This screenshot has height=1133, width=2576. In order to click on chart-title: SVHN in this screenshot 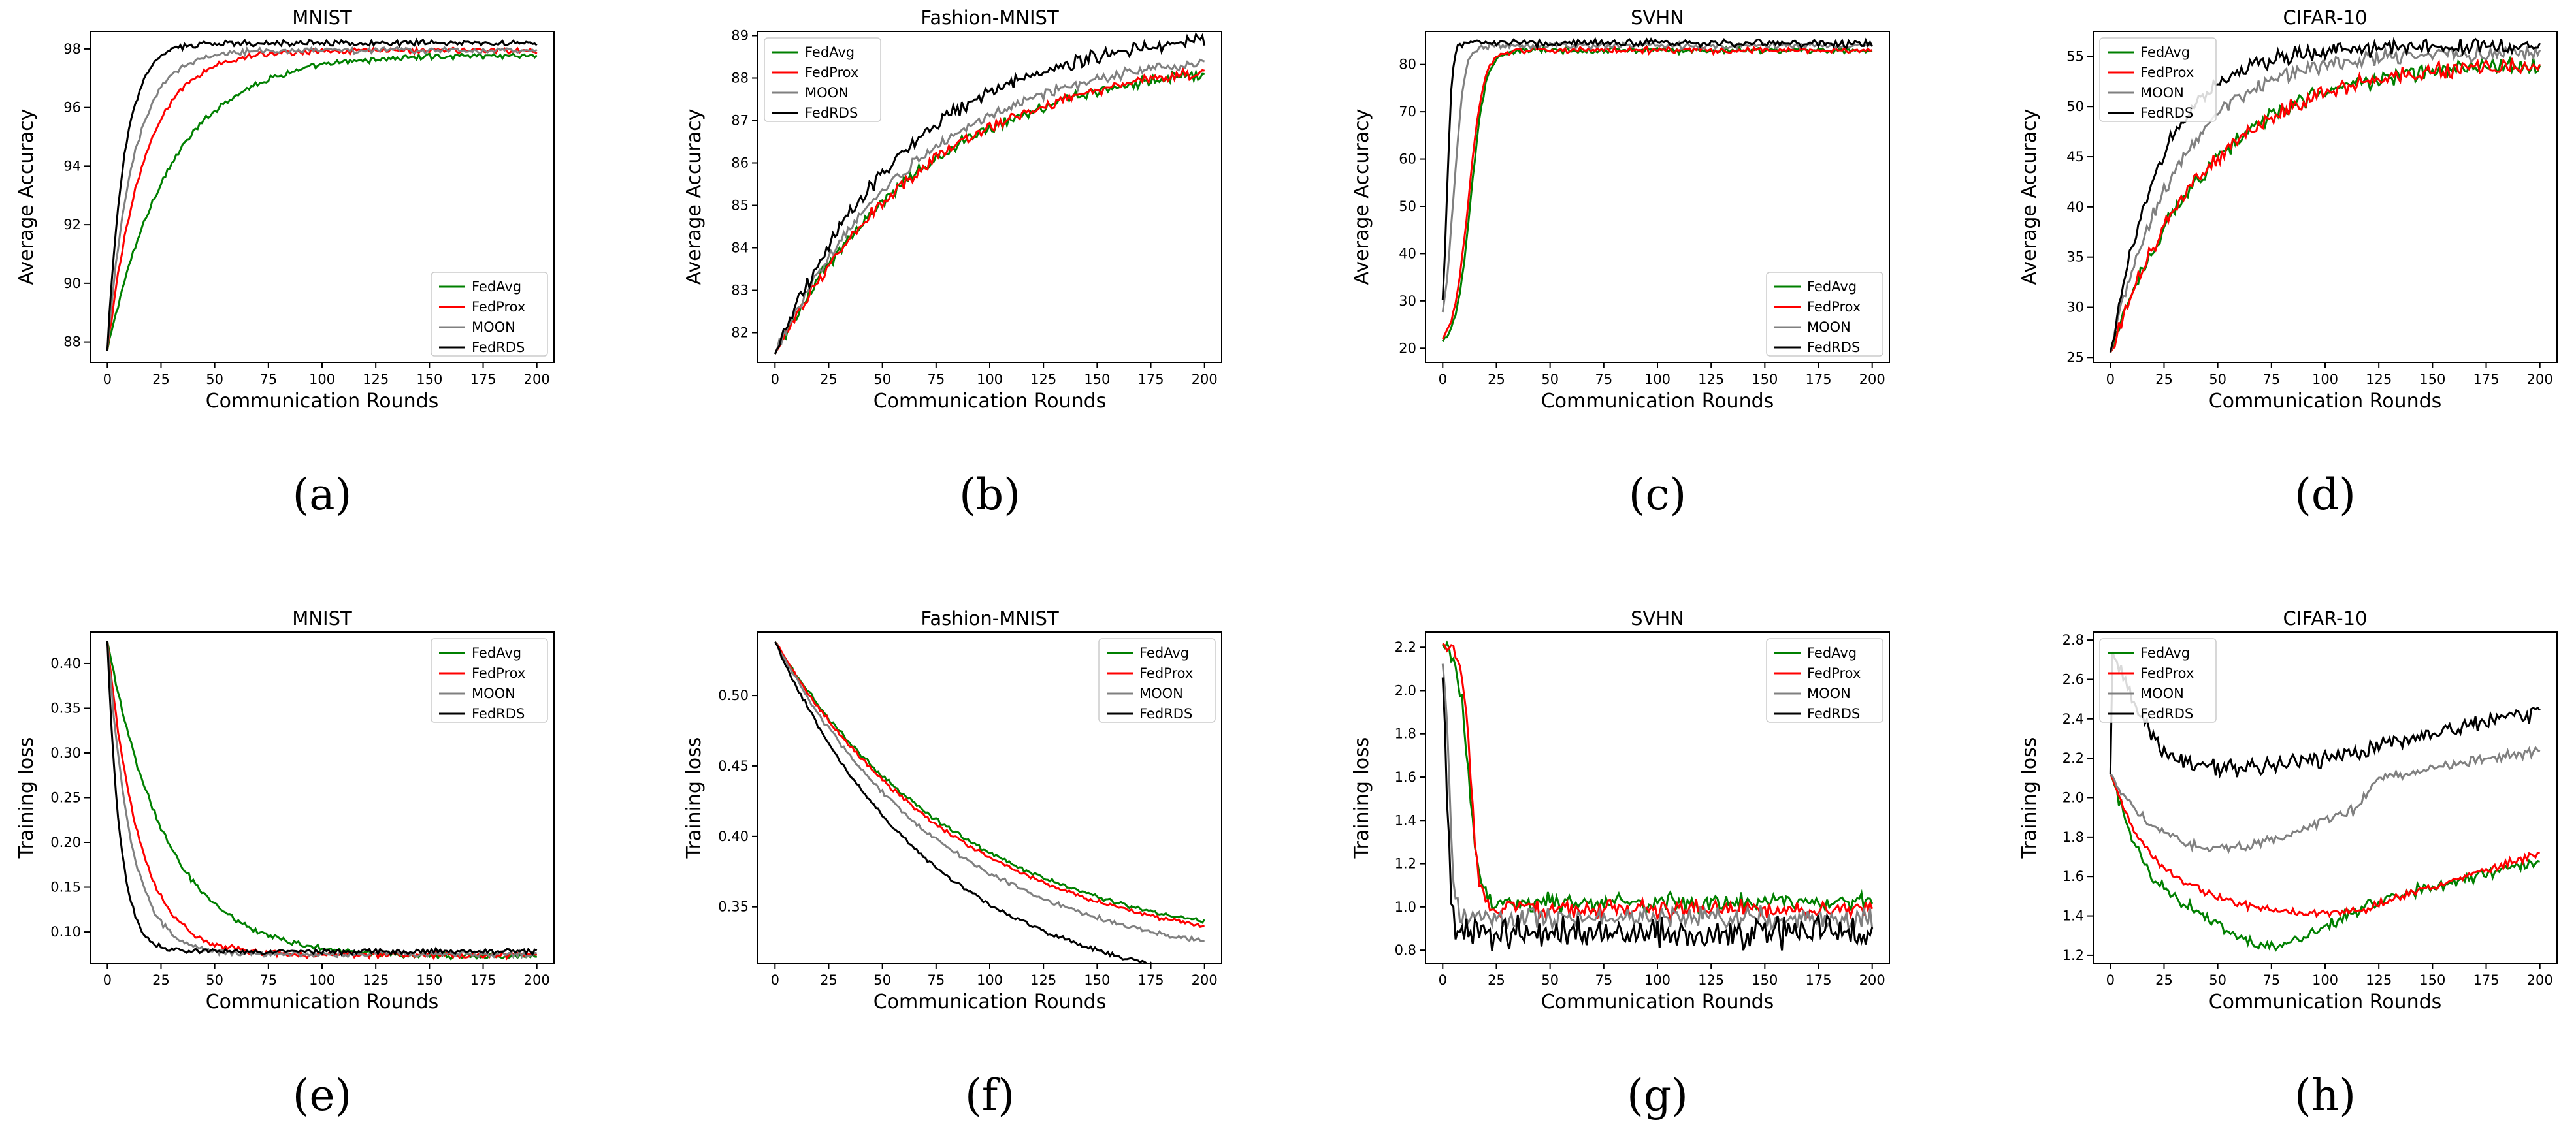, I will do `click(1657, 618)`.